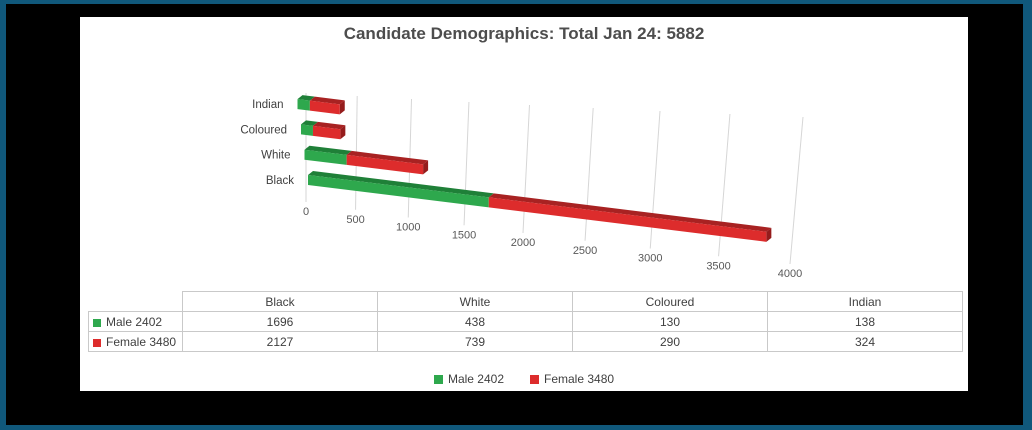 This screenshot has height=430, width=1032. Describe the element at coordinates (524, 379) in the screenshot. I see `chart-legend: Male 2402 Female 3480` at that location.